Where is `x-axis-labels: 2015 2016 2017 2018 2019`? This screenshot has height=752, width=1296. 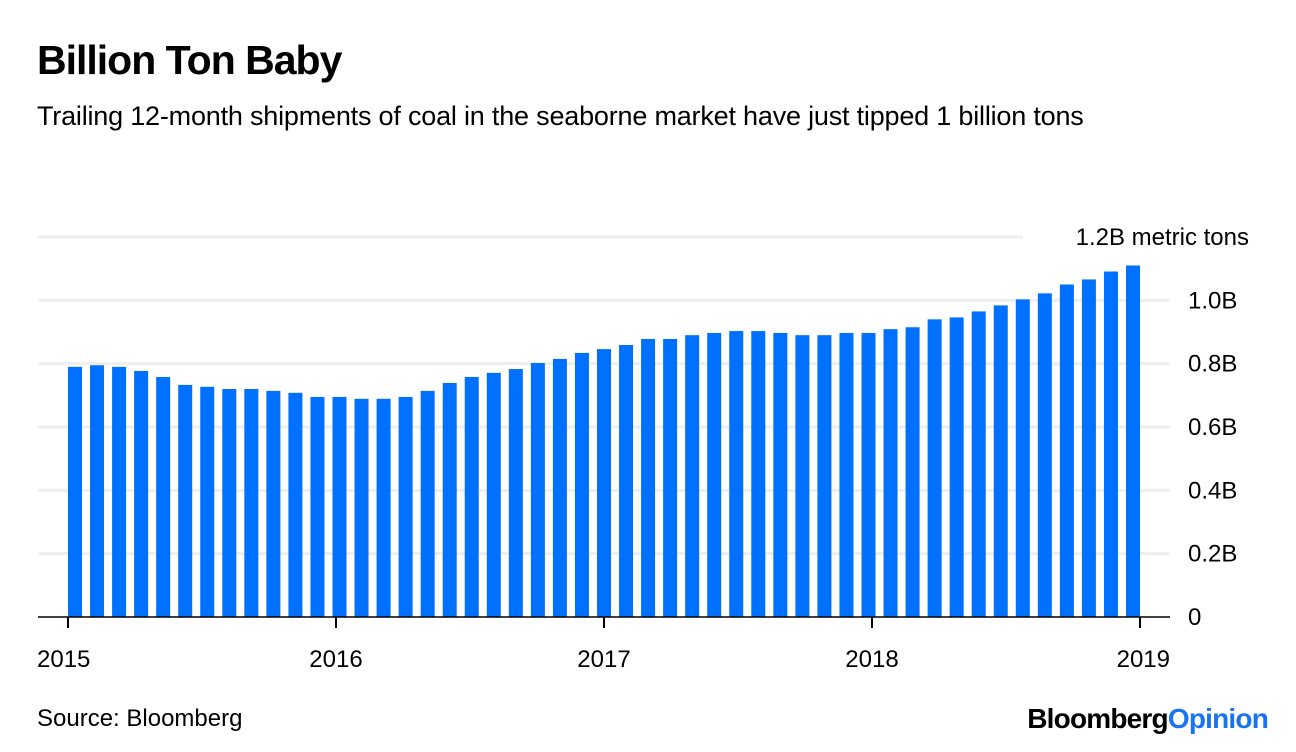
x-axis-labels: 2015 2016 2017 2018 2019 is located at coordinates (603, 659).